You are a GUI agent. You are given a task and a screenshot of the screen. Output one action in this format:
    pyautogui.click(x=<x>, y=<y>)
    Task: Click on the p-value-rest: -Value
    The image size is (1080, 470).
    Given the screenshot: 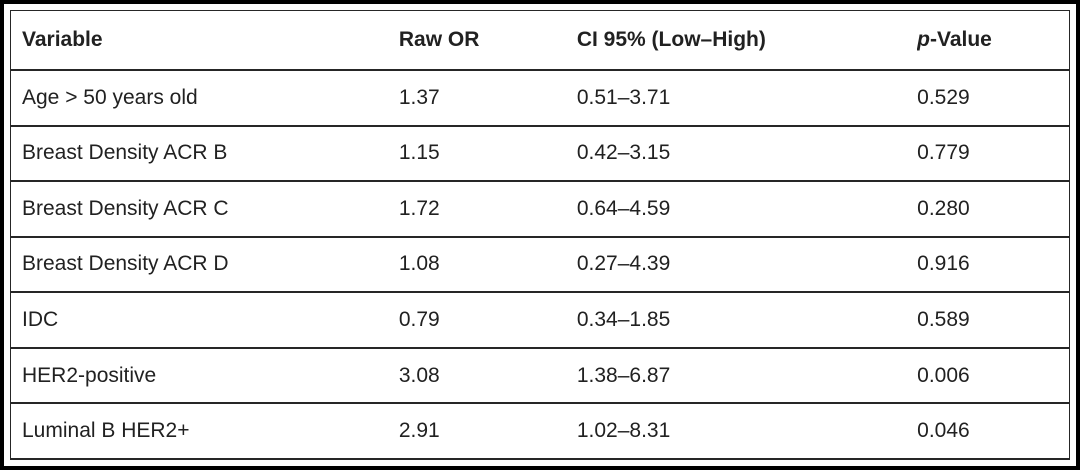 What is the action you would take?
    pyautogui.click(x=960, y=39)
    